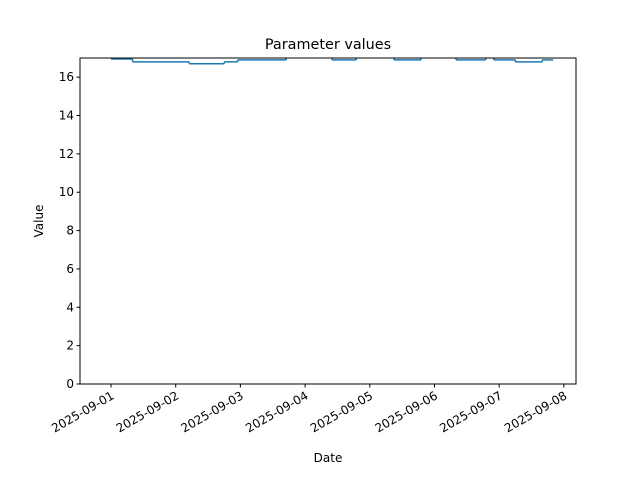 This screenshot has width=640, height=484. Describe the element at coordinates (70, 346) in the screenshot. I see `y-tick-label: 2` at that location.